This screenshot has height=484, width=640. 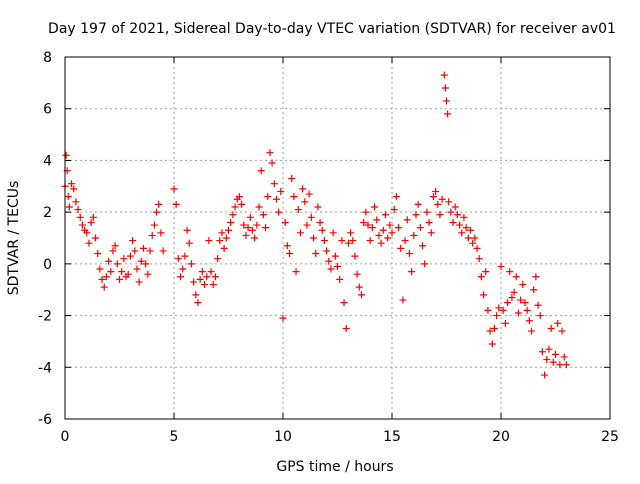 I want to click on x-axis-label: GPS time / hours, so click(x=334, y=467).